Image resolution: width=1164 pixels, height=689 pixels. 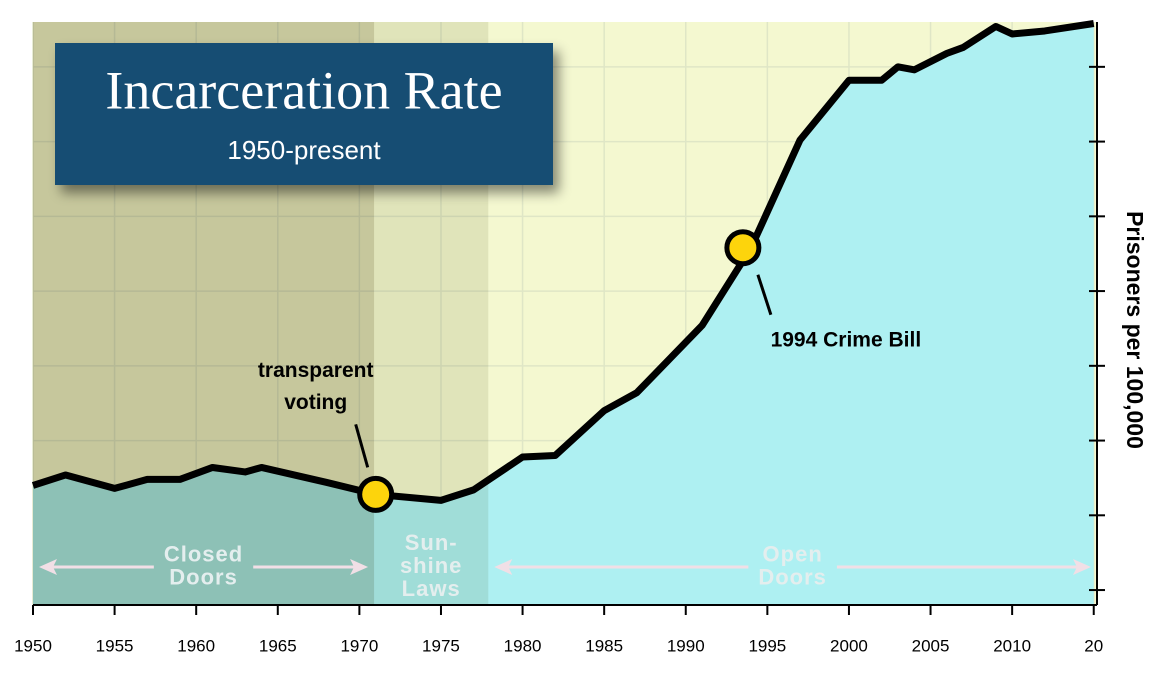 I want to click on x-tick-label: 2010, so click(x=1012, y=645).